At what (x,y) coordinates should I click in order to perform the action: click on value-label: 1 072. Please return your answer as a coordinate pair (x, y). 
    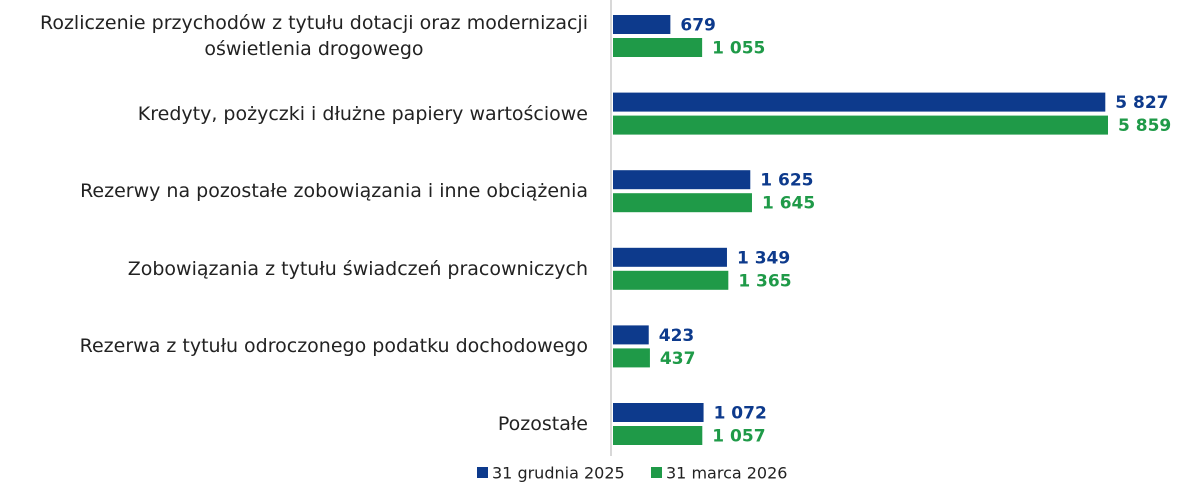
    Looking at the image, I should click on (740, 414).